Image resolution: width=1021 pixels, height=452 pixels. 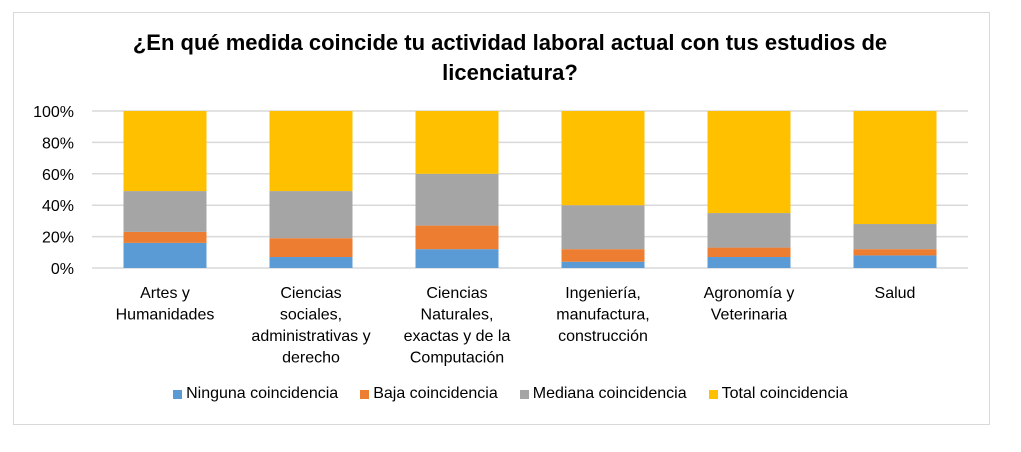 I want to click on legend-label: Total coincidencia, so click(x=784, y=393).